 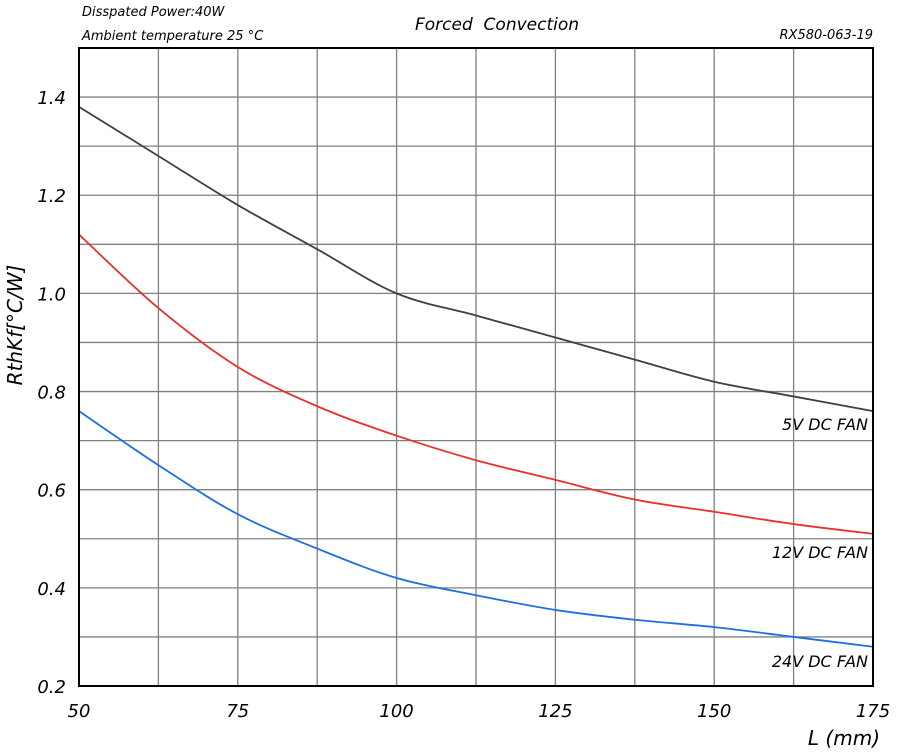 I want to click on y-axis-label: RthKf[°C/W], so click(x=15, y=325).